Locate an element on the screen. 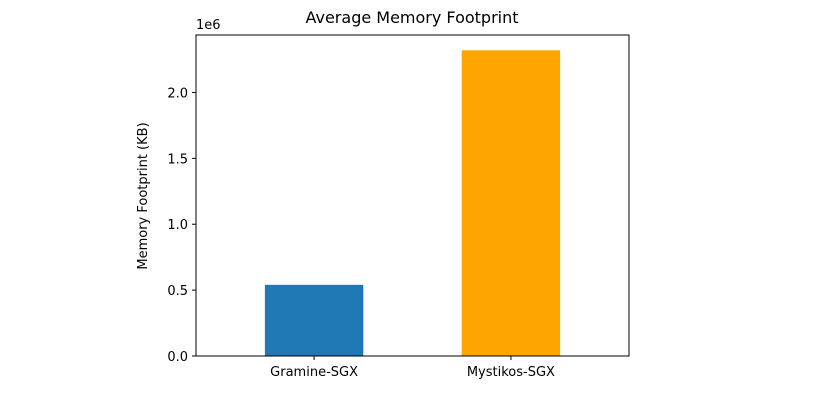 The height and width of the screenshot is (411, 817). bar-mystikos-sgx is located at coordinates (511, 203).